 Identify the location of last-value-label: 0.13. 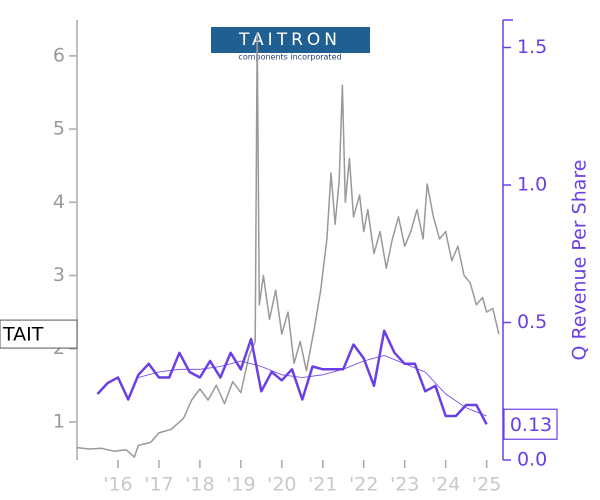
(531, 425).